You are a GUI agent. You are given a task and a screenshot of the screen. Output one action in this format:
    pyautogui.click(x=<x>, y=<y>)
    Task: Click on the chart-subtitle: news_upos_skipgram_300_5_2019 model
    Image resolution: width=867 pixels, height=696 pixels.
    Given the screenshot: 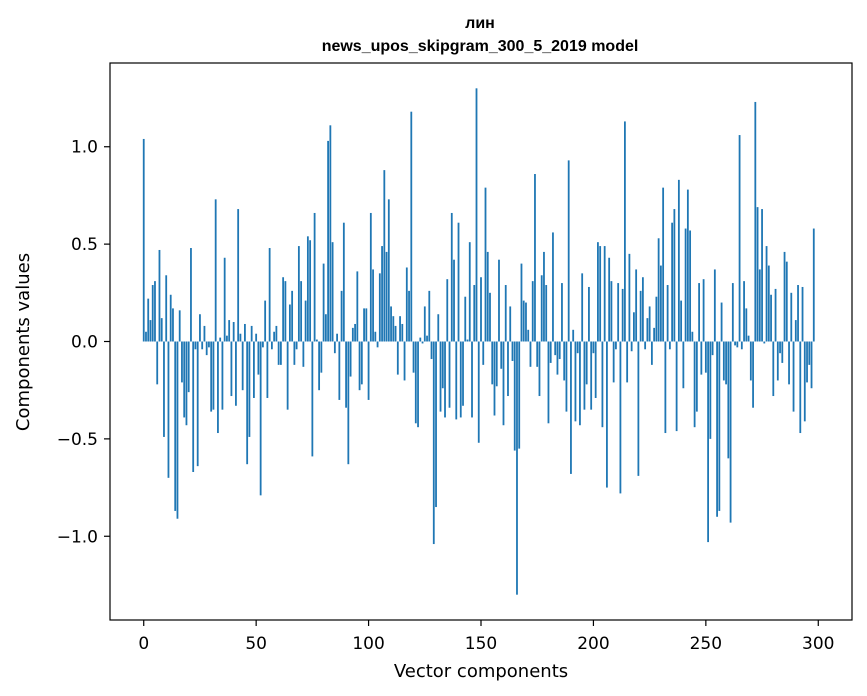 What is the action you would take?
    pyautogui.click(x=480, y=46)
    